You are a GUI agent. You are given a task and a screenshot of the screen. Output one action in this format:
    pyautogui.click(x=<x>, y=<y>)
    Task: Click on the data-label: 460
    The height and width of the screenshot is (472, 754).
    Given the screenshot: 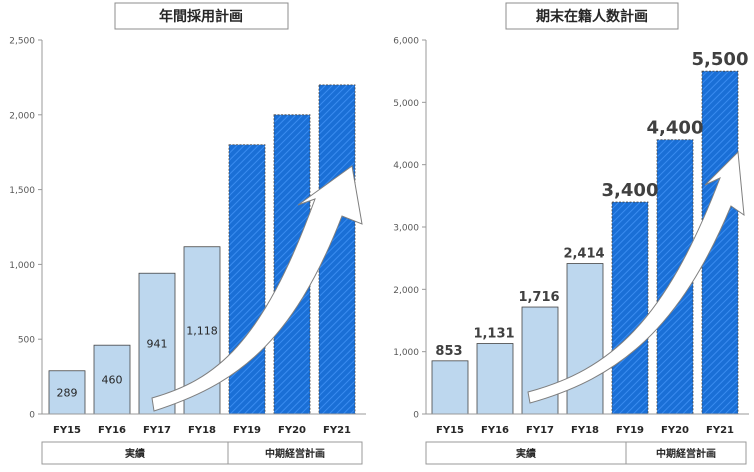 What is the action you would take?
    pyautogui.click(x=112, y=380)
    